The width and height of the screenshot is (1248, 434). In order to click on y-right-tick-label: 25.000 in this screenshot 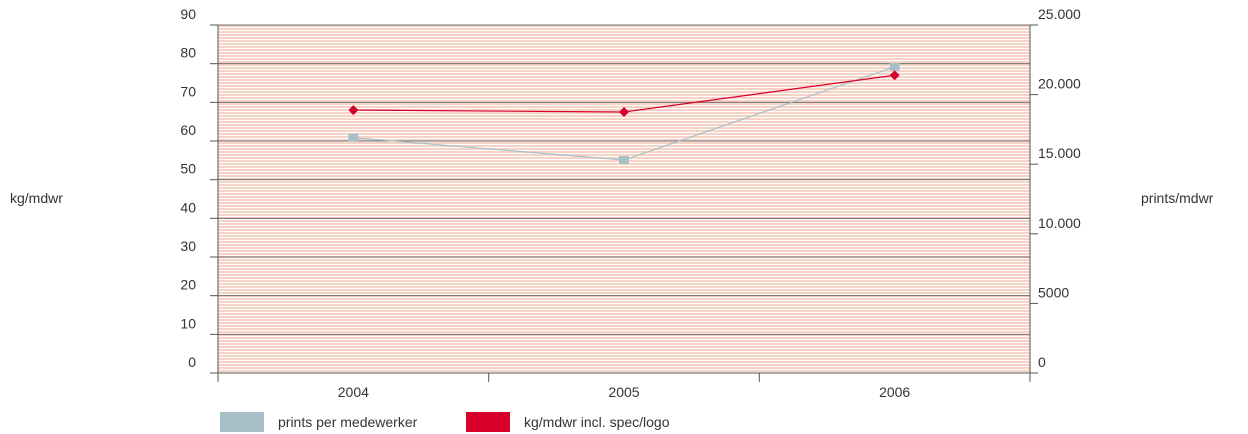, I will do `click(1059, 14)`.